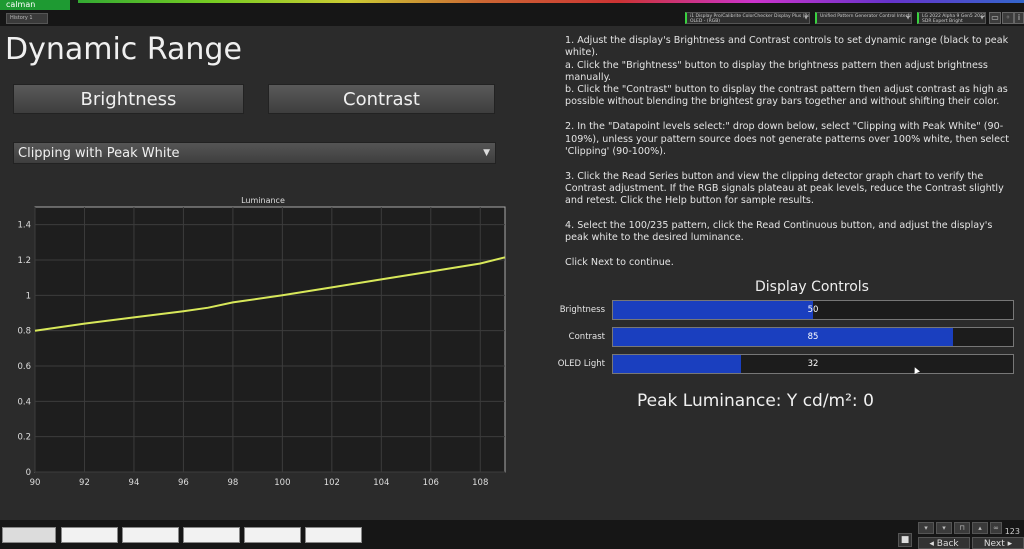 The image size is (1024, 549). What do you see at coordinates (134, 483) in the screenshot?
I see `x-tick-label: 94` at bounding box center [134, 483].